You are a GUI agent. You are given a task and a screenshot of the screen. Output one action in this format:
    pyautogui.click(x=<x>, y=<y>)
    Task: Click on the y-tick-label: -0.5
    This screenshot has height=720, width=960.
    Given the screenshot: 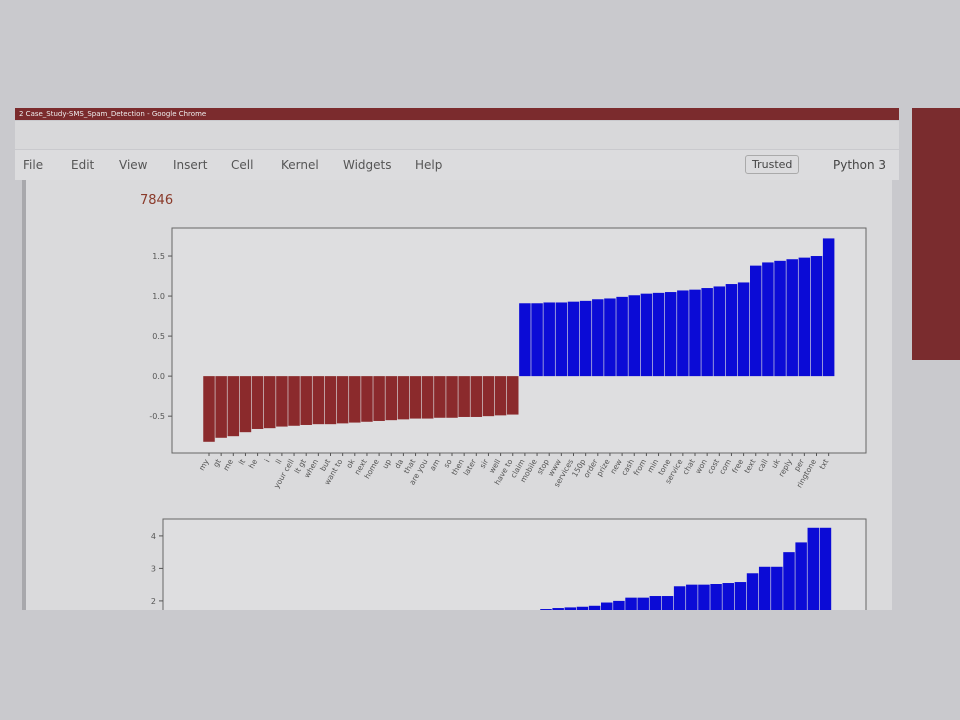 What is the action you would take?
    pyautogui.click(x=157, y=416)
    